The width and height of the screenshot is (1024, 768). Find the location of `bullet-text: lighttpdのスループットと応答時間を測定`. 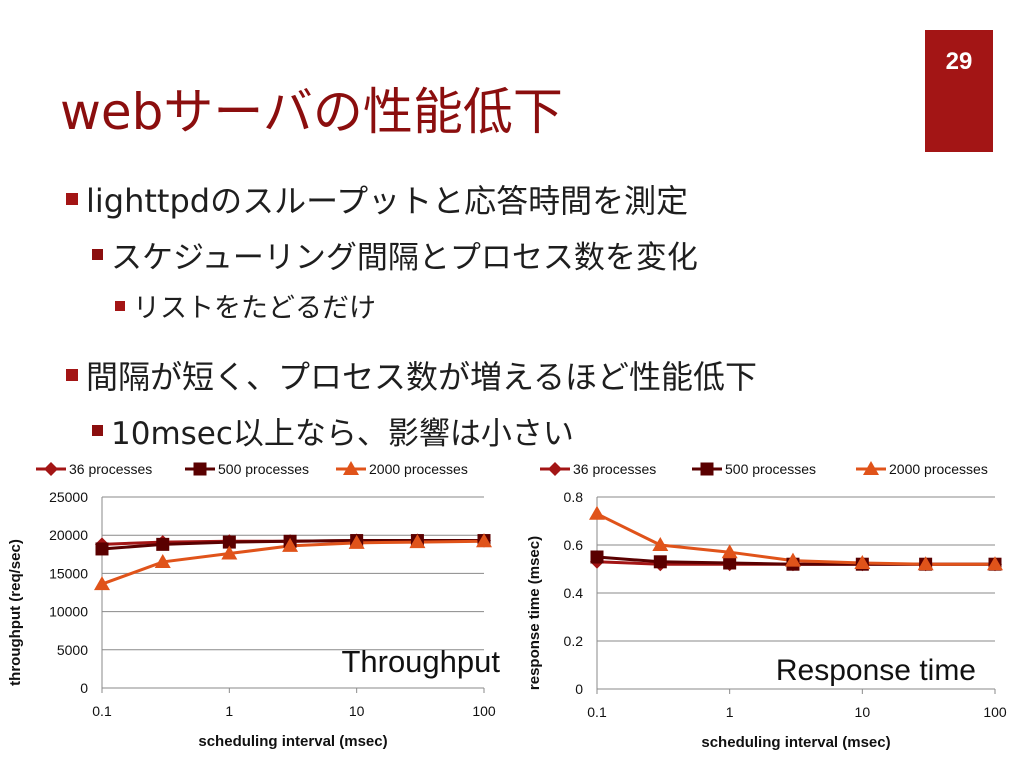

bullet-text: lighttpdのスループットと応答時間を測定 is located at coordinates (387, 201).